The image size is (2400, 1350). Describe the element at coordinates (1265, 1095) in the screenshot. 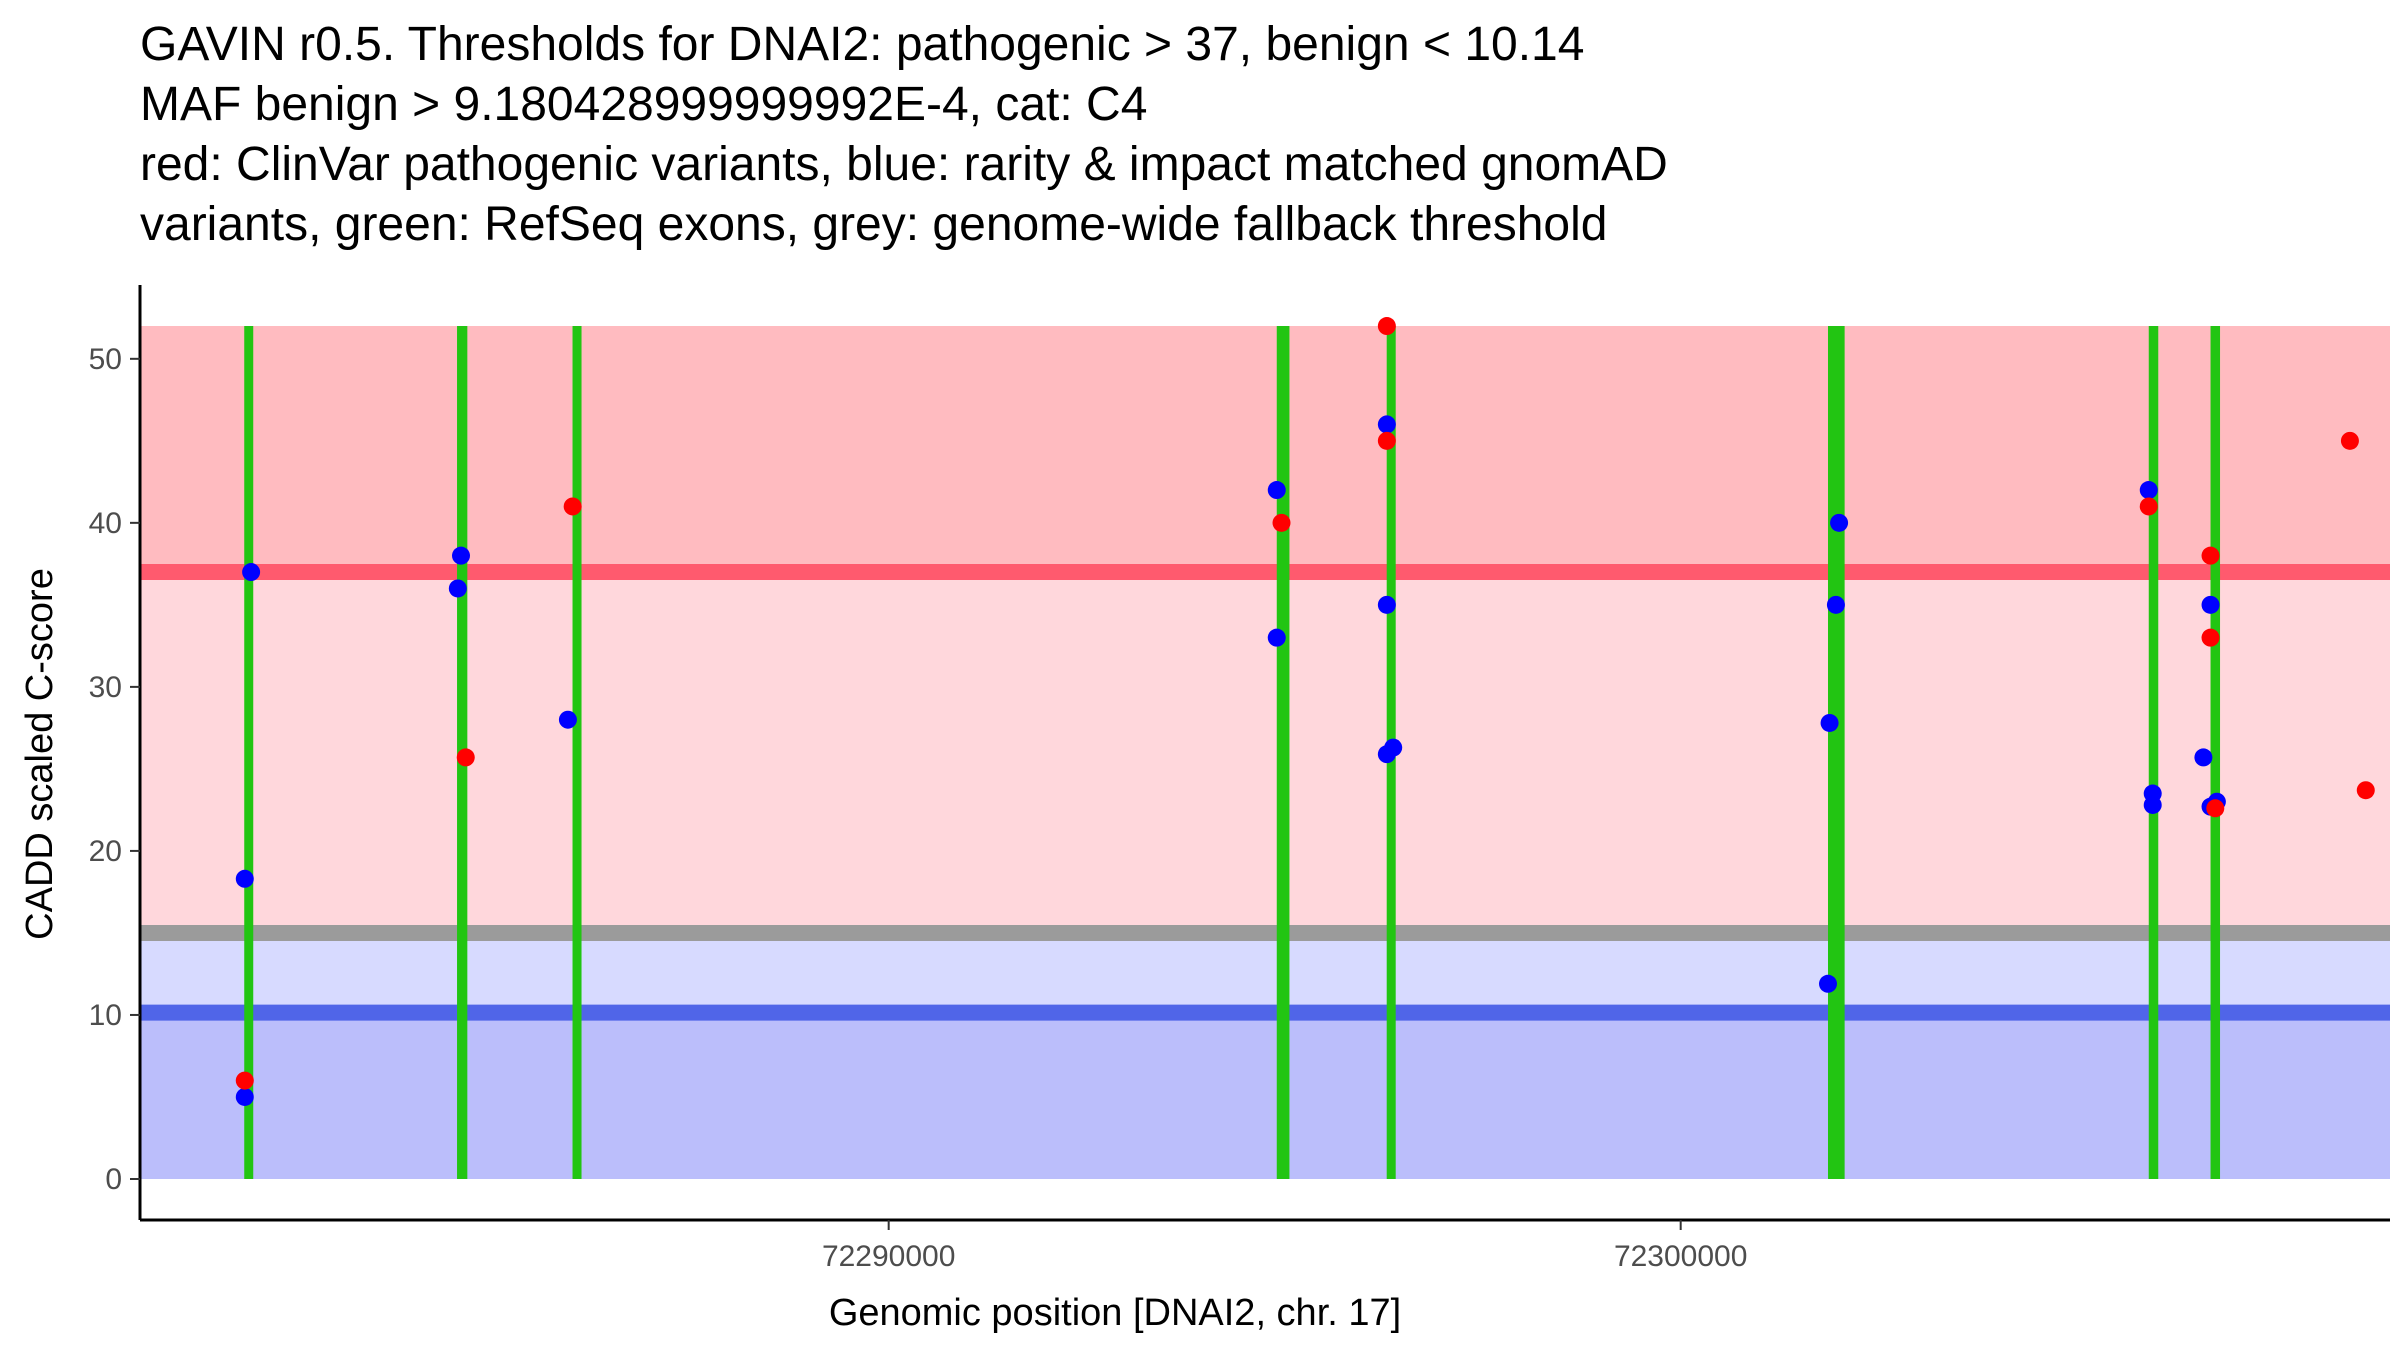

I see `benign-band` at that location.